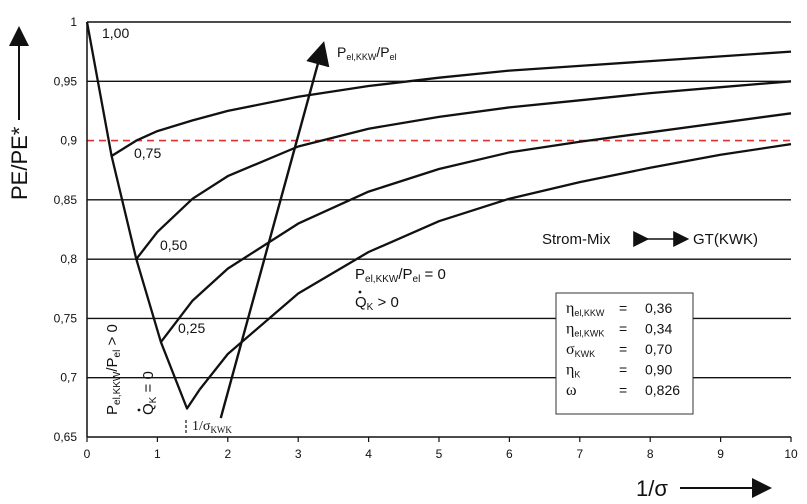  I want to click on x-tick-label: 10, so click(791, 454).